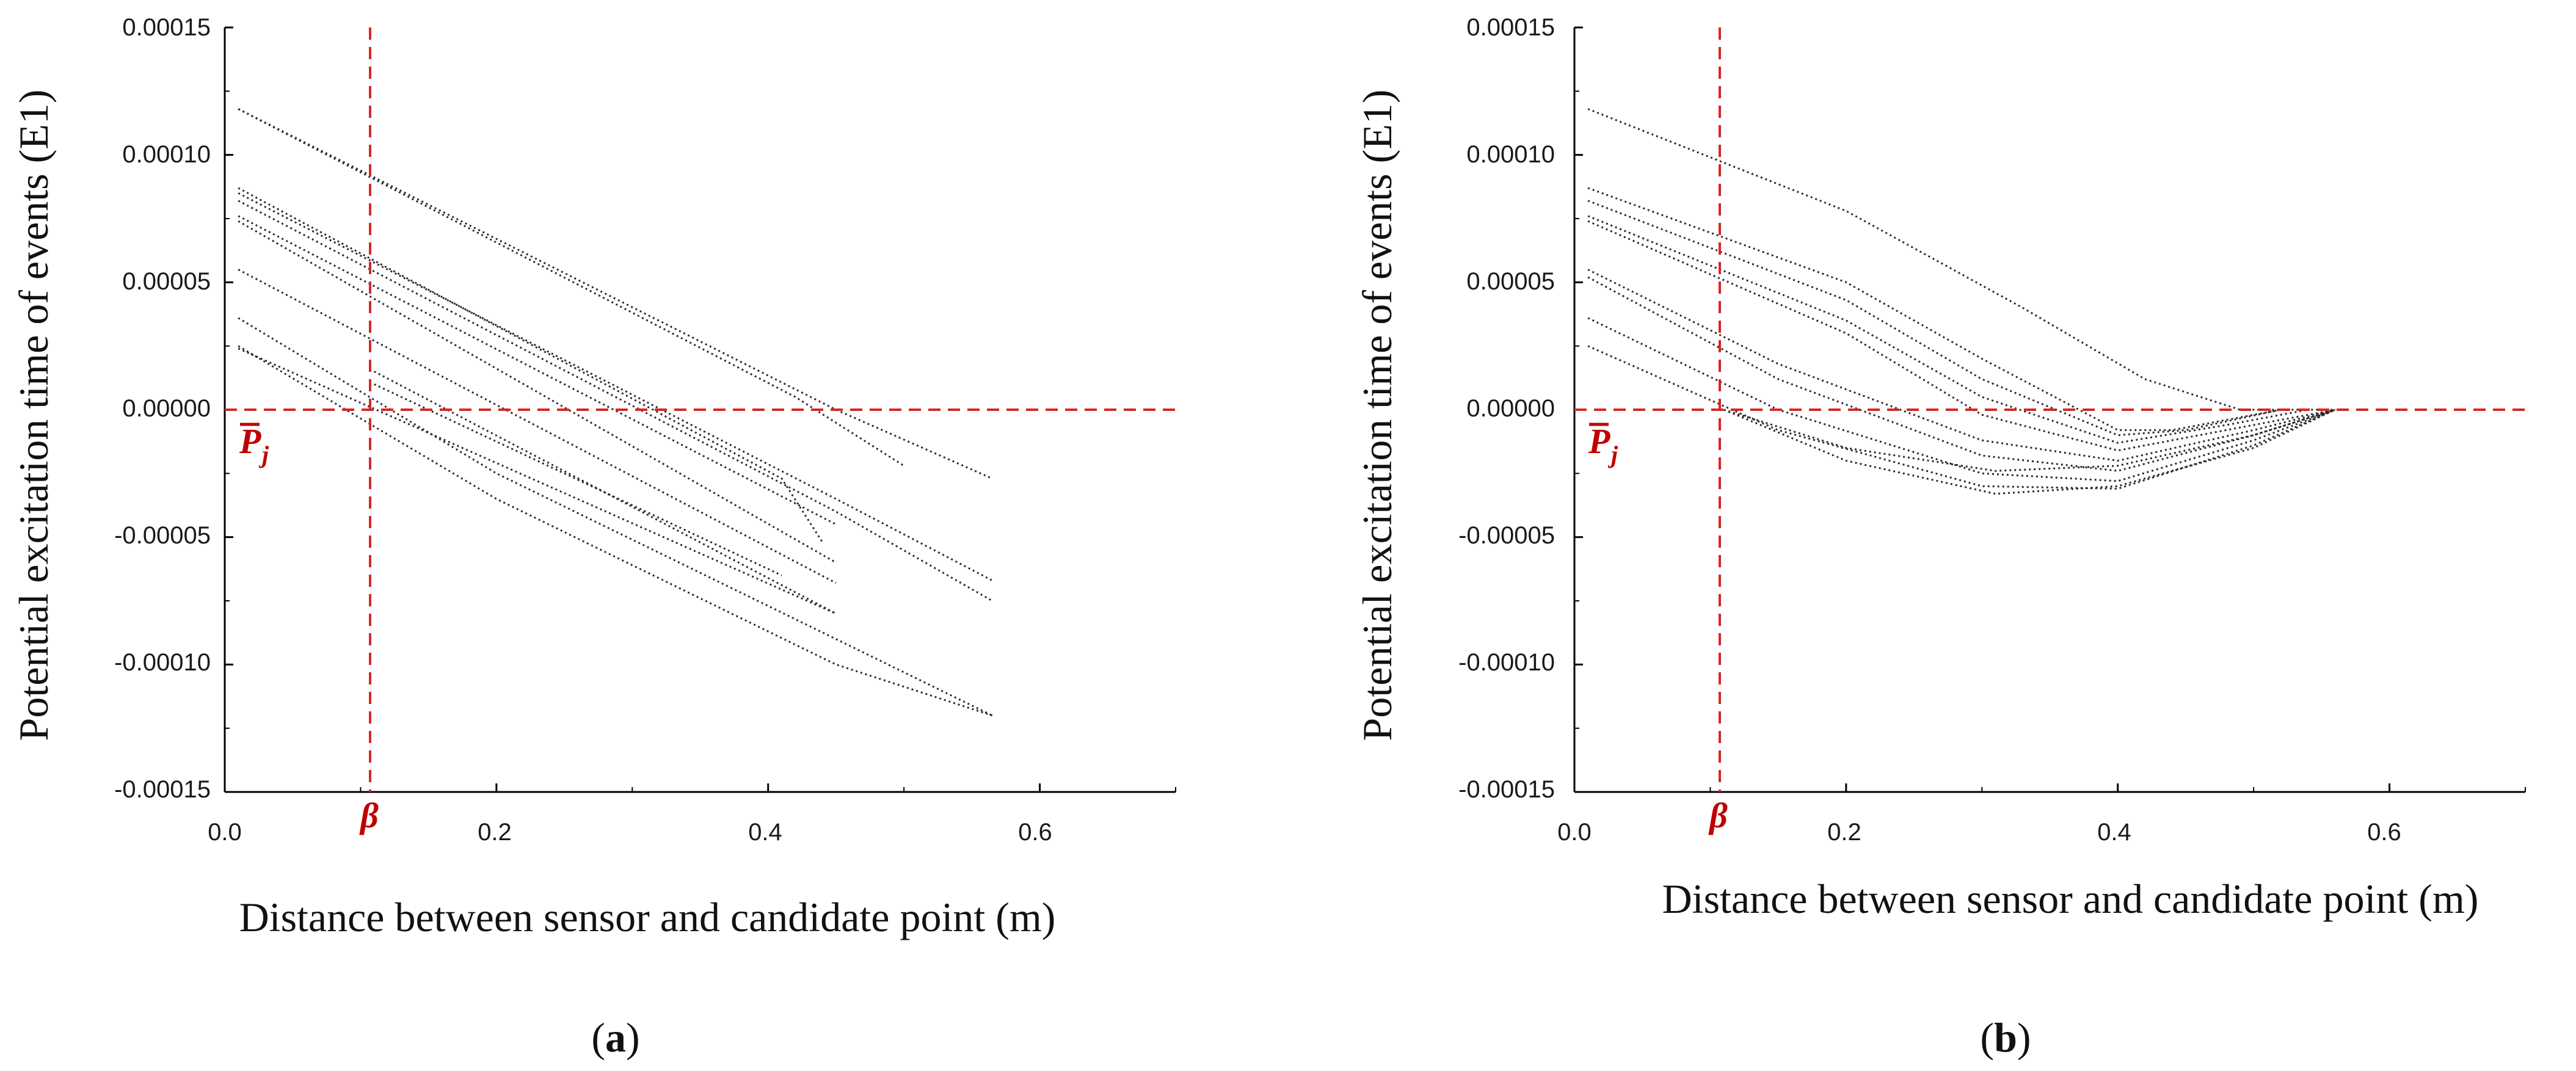  What do you see at coordinates (615, 1037) in the screenshot?
I see `panel-label-a: (a)` at bounding box center [615, 1037].